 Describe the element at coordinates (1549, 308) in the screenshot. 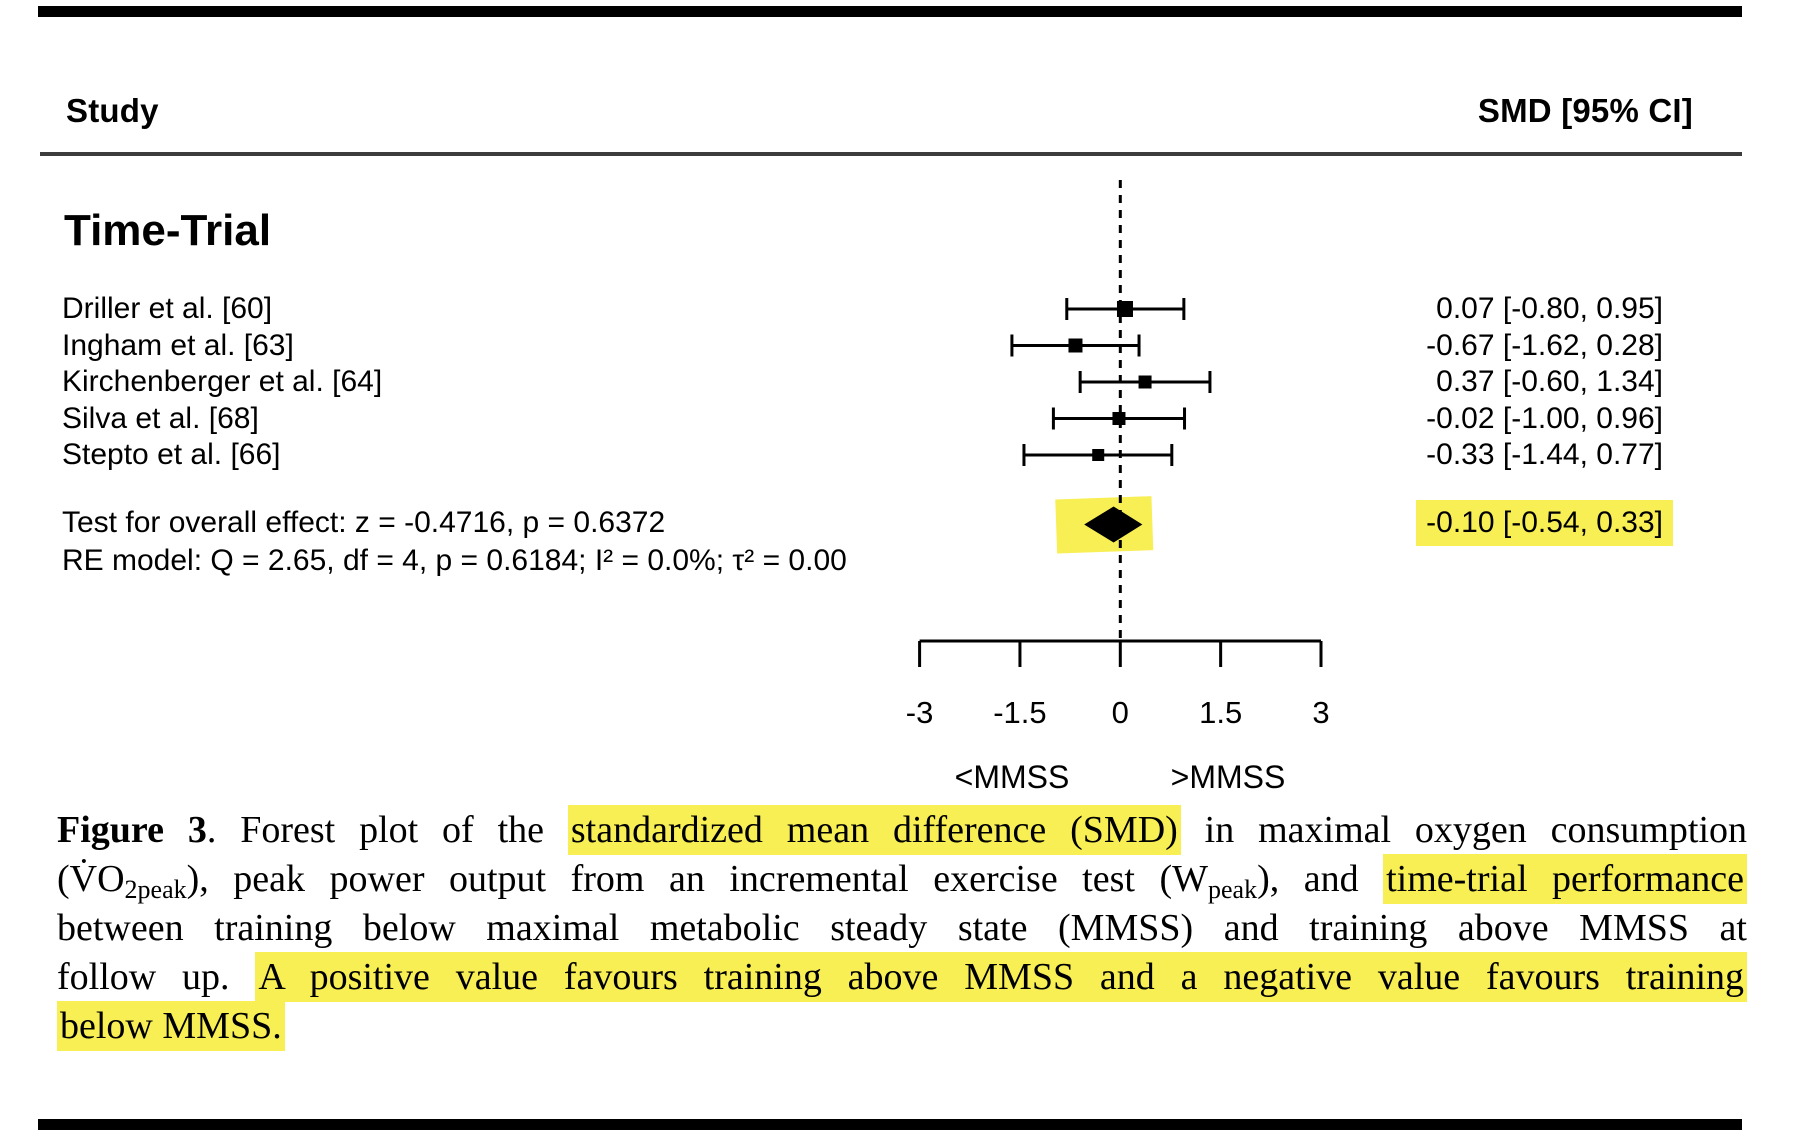

I see `study-smd-value: 0.07 [-0.80, 0.95]` at that location.